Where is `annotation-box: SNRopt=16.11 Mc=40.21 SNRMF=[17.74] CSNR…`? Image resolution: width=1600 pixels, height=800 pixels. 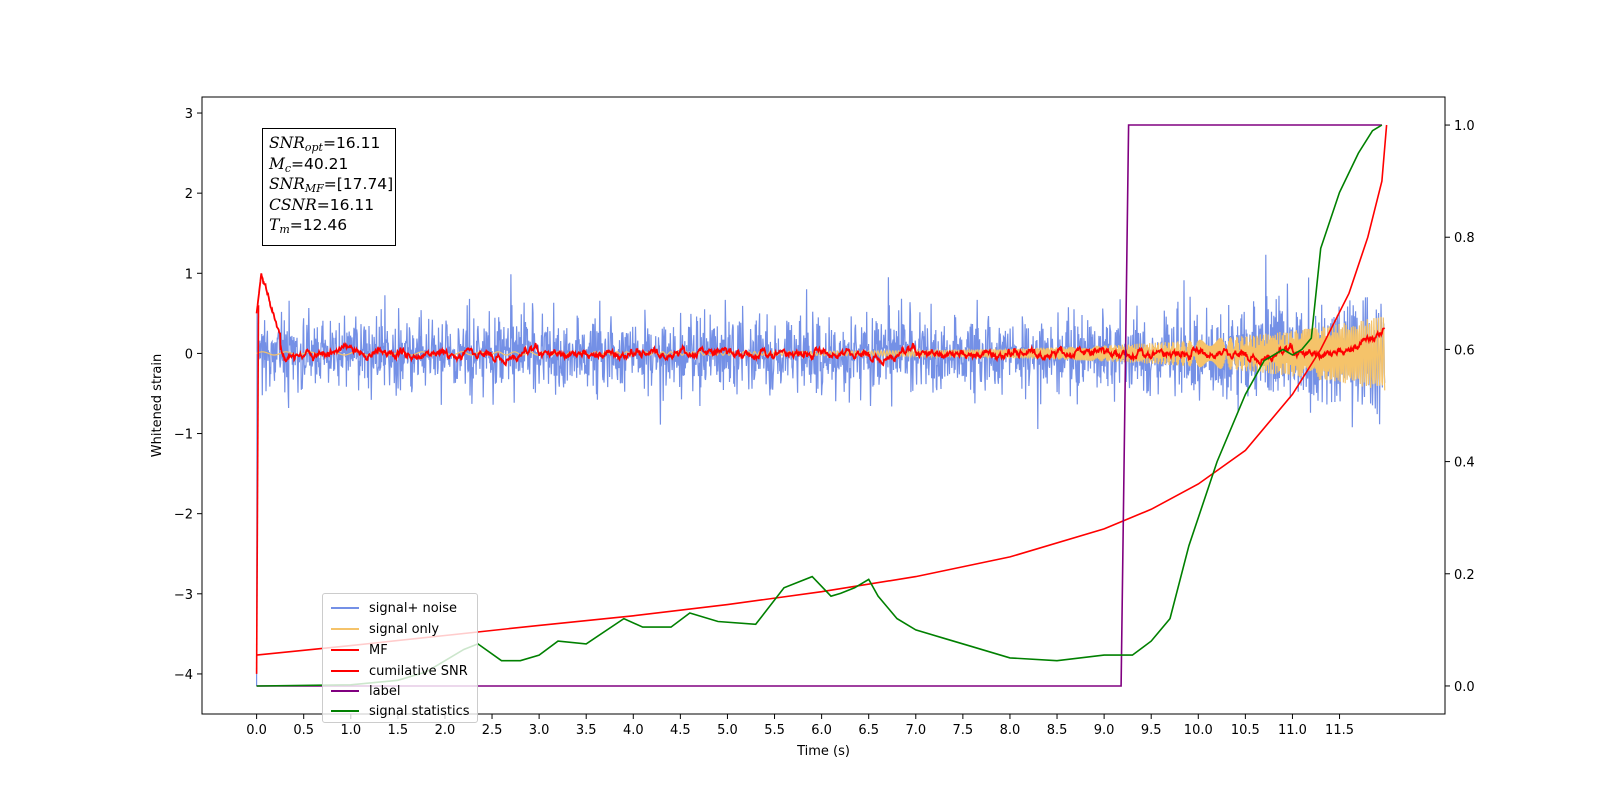 annotation-box: SNRopt=16.11 Mc=40.21 SNRMF=[17.74] CSNR… is located at coordinates (329, 187).